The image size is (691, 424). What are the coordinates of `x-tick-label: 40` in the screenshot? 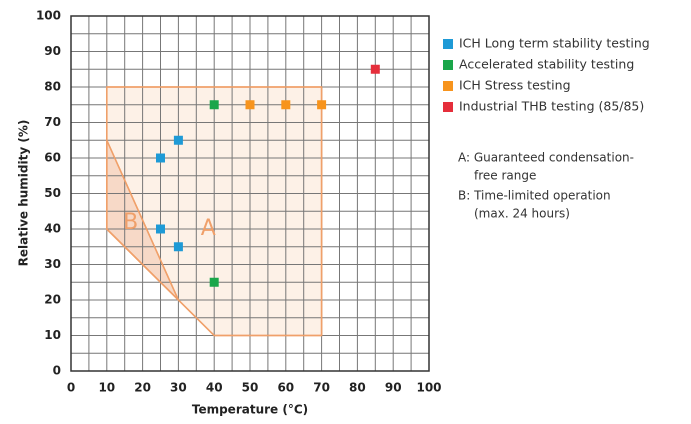 It's located at (214, 388).